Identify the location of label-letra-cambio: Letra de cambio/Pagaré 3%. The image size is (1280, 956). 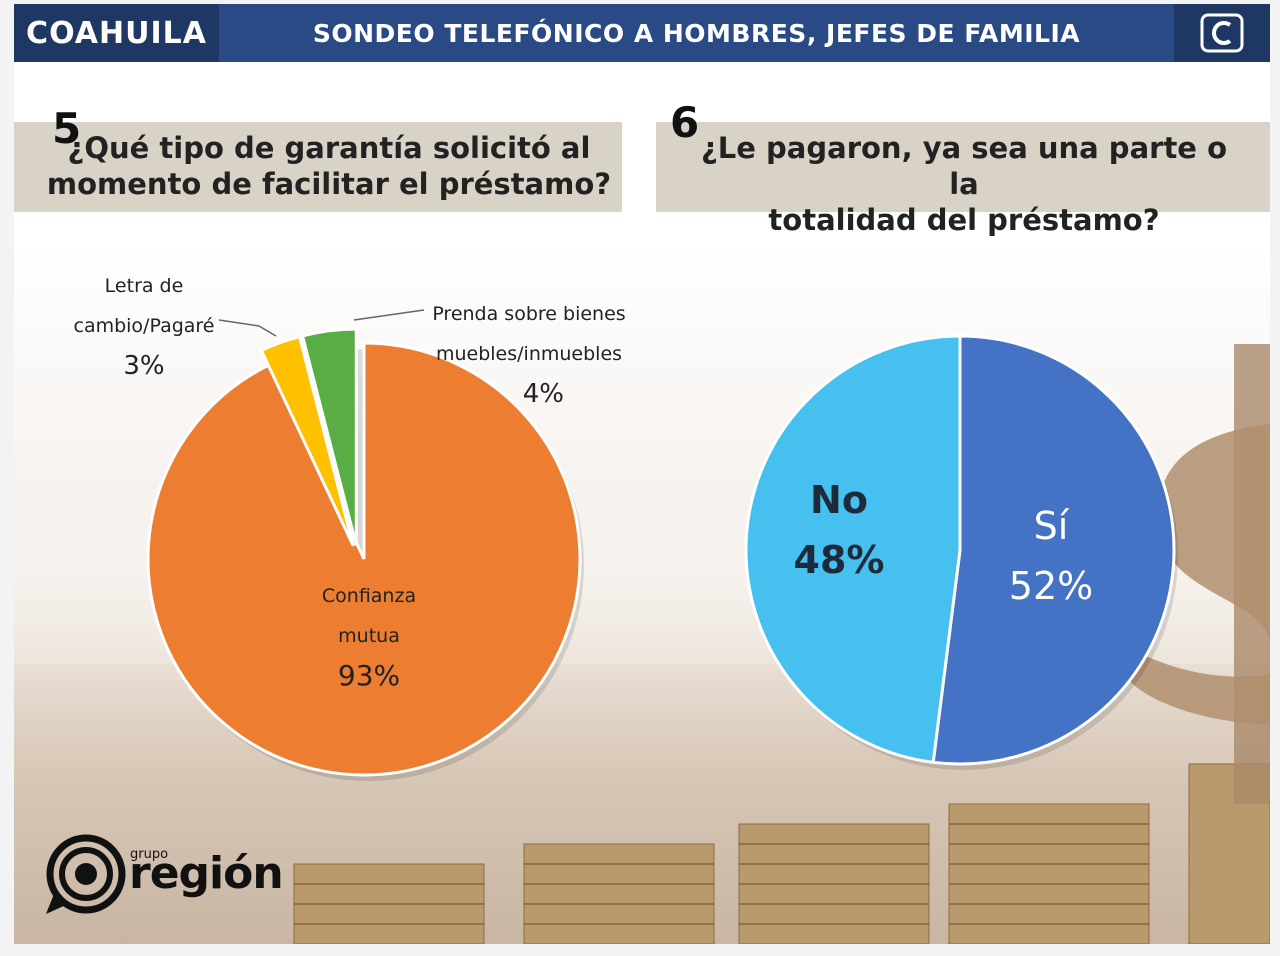
(144, 326).